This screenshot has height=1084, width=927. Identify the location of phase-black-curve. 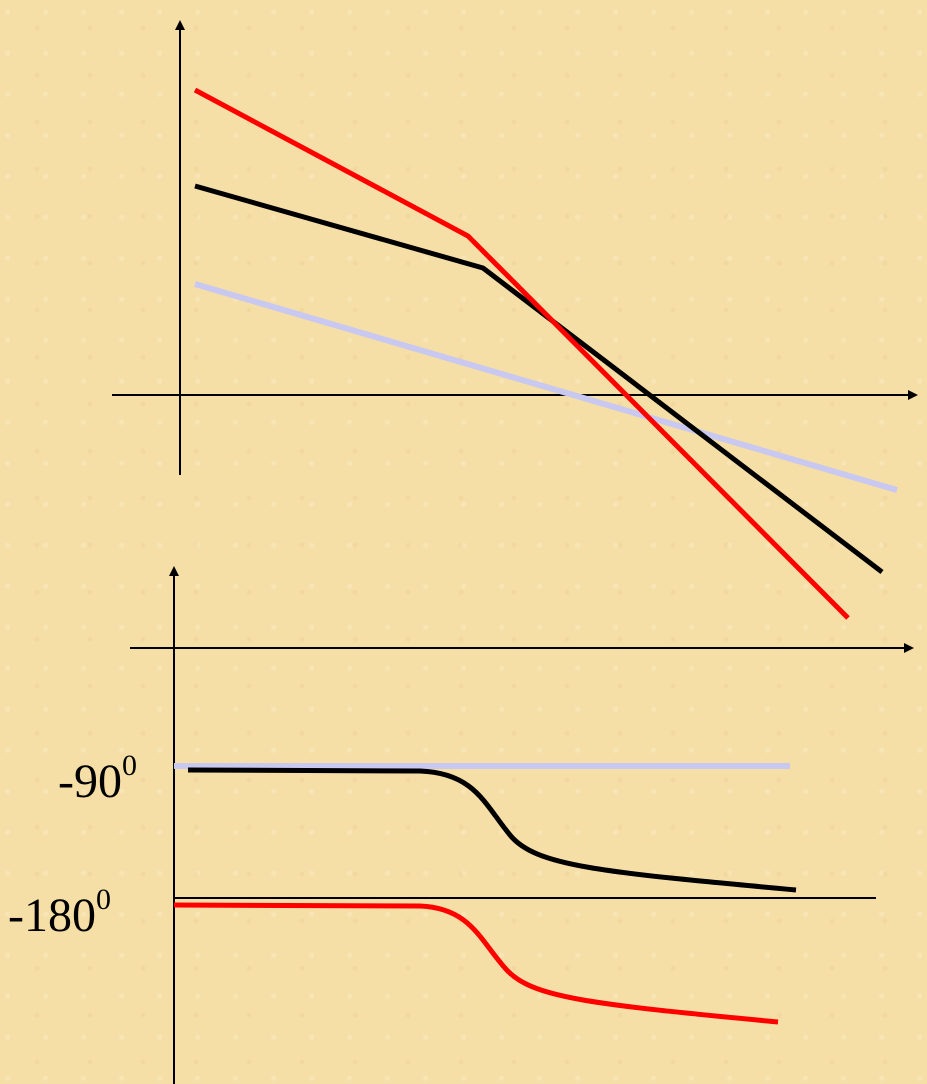
(492, 830).